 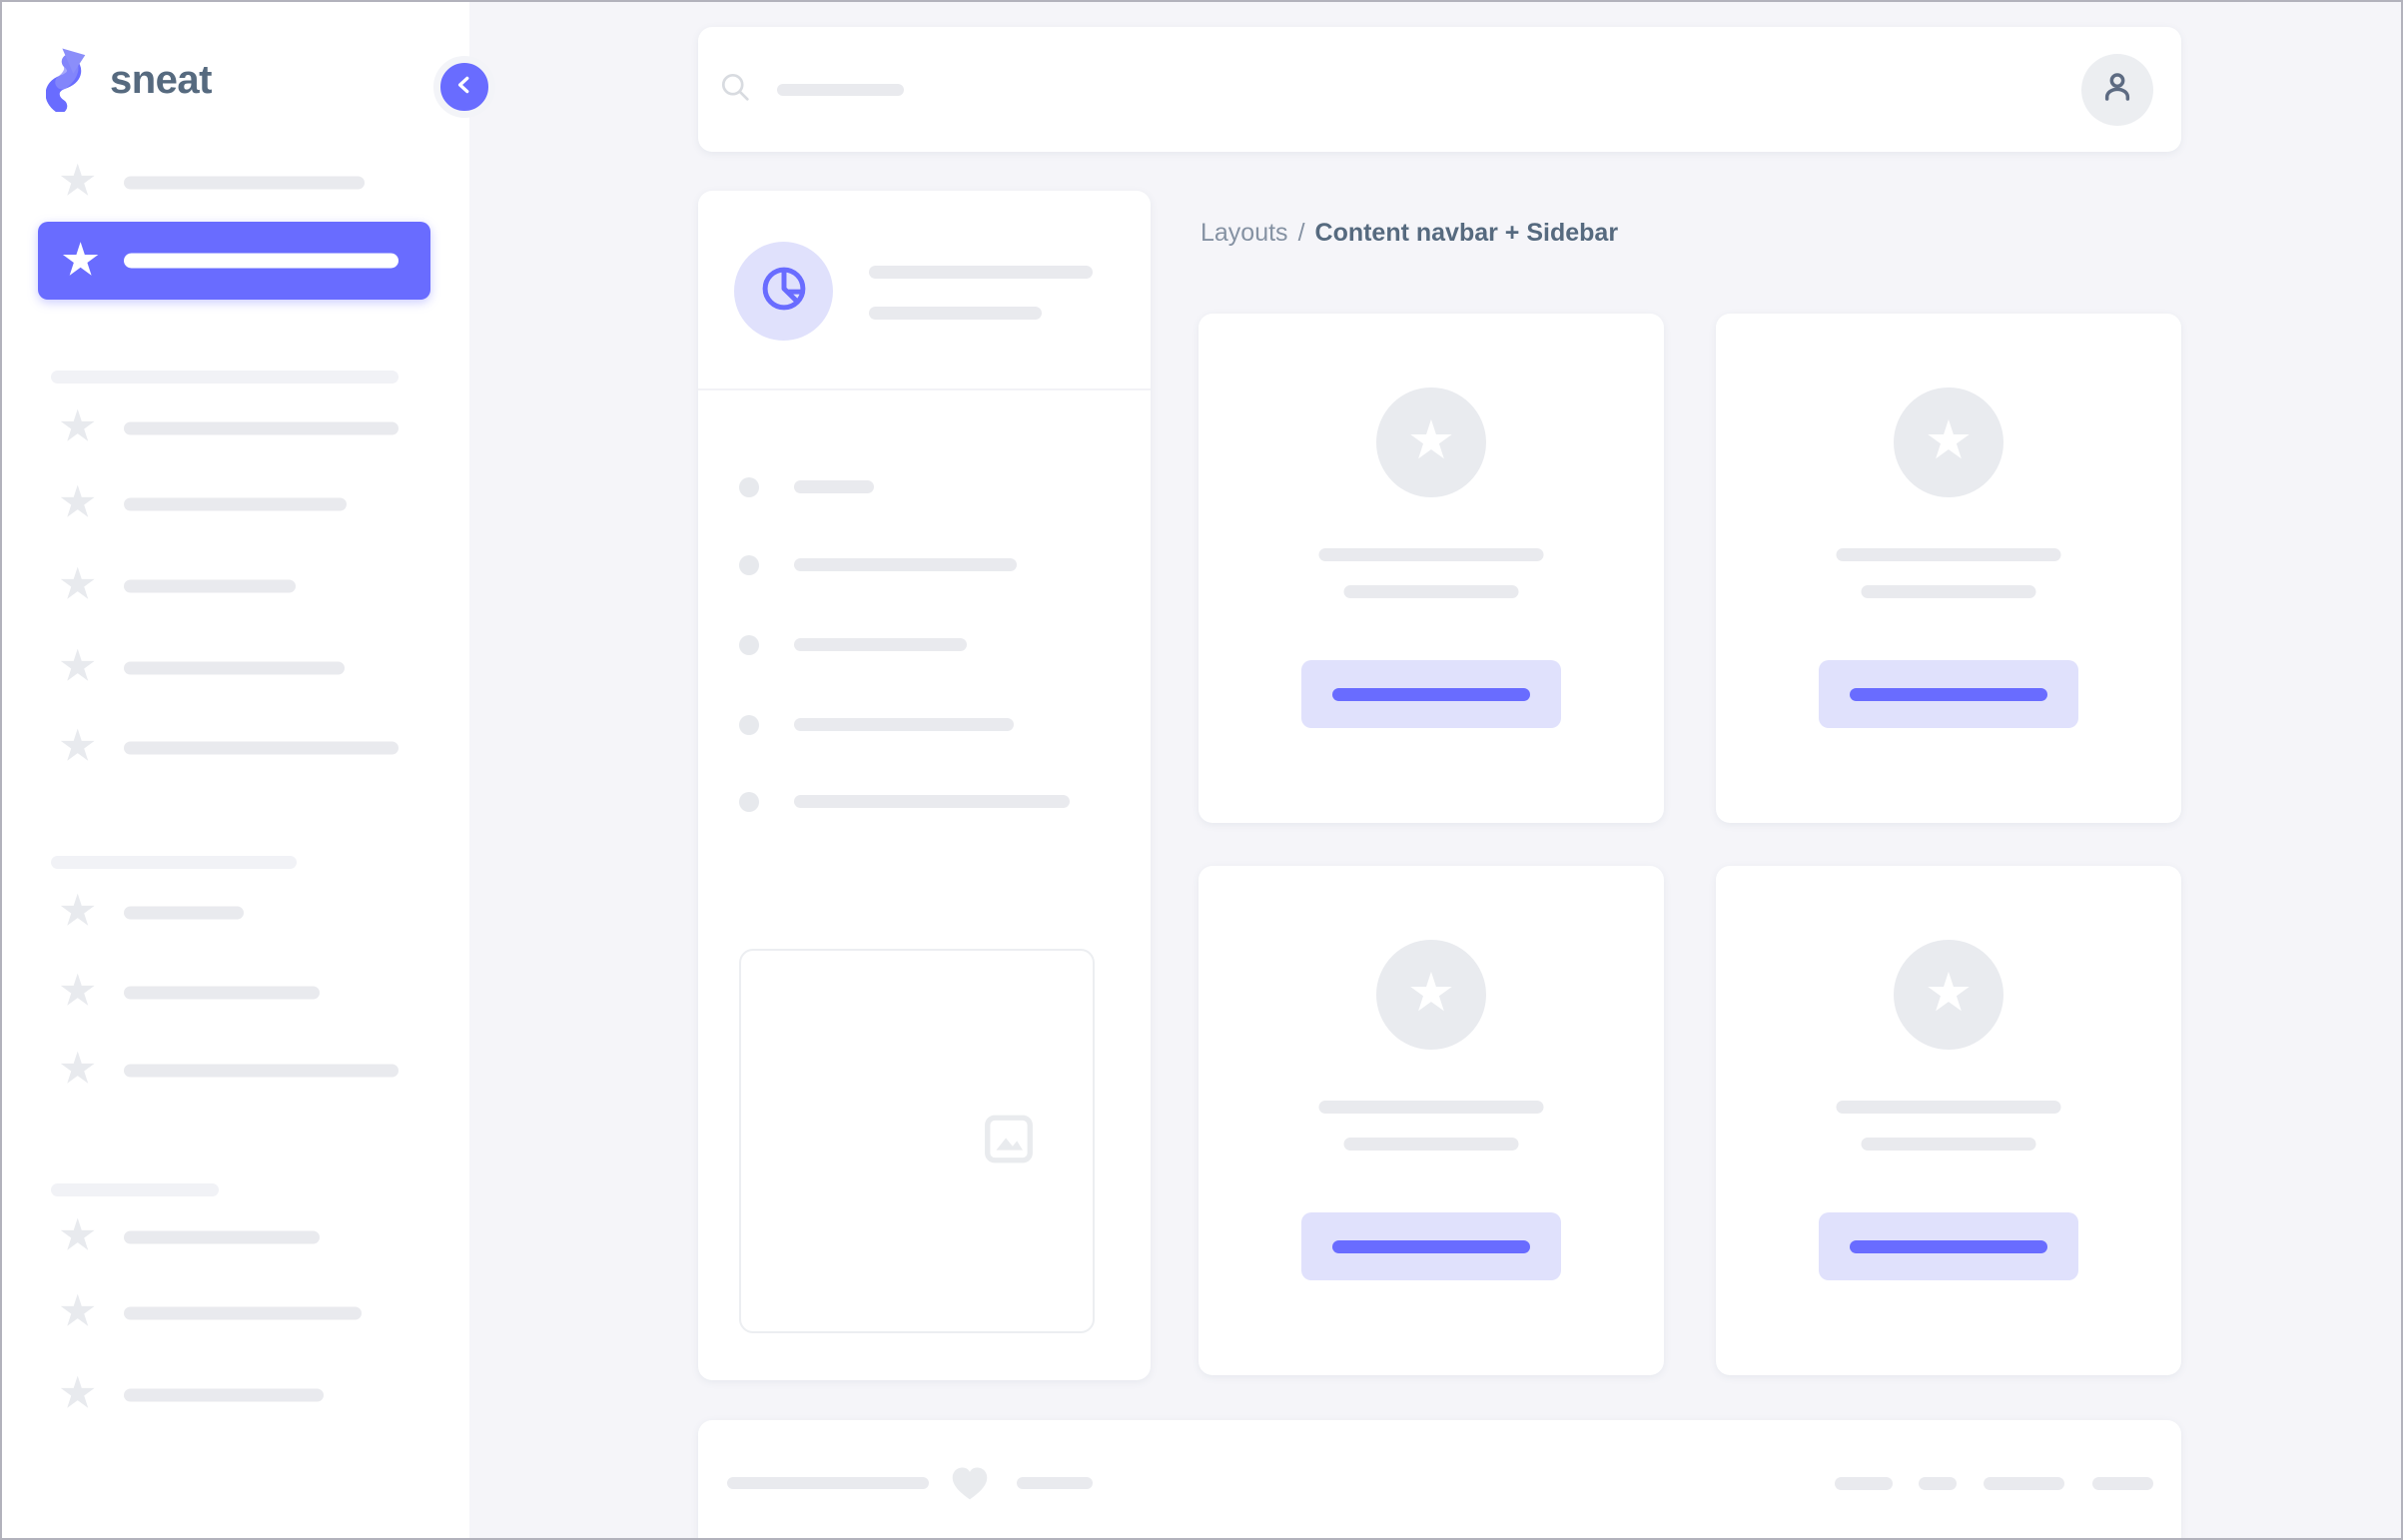 I want to click on chevron-left-icon, so click(x=464, y=88).